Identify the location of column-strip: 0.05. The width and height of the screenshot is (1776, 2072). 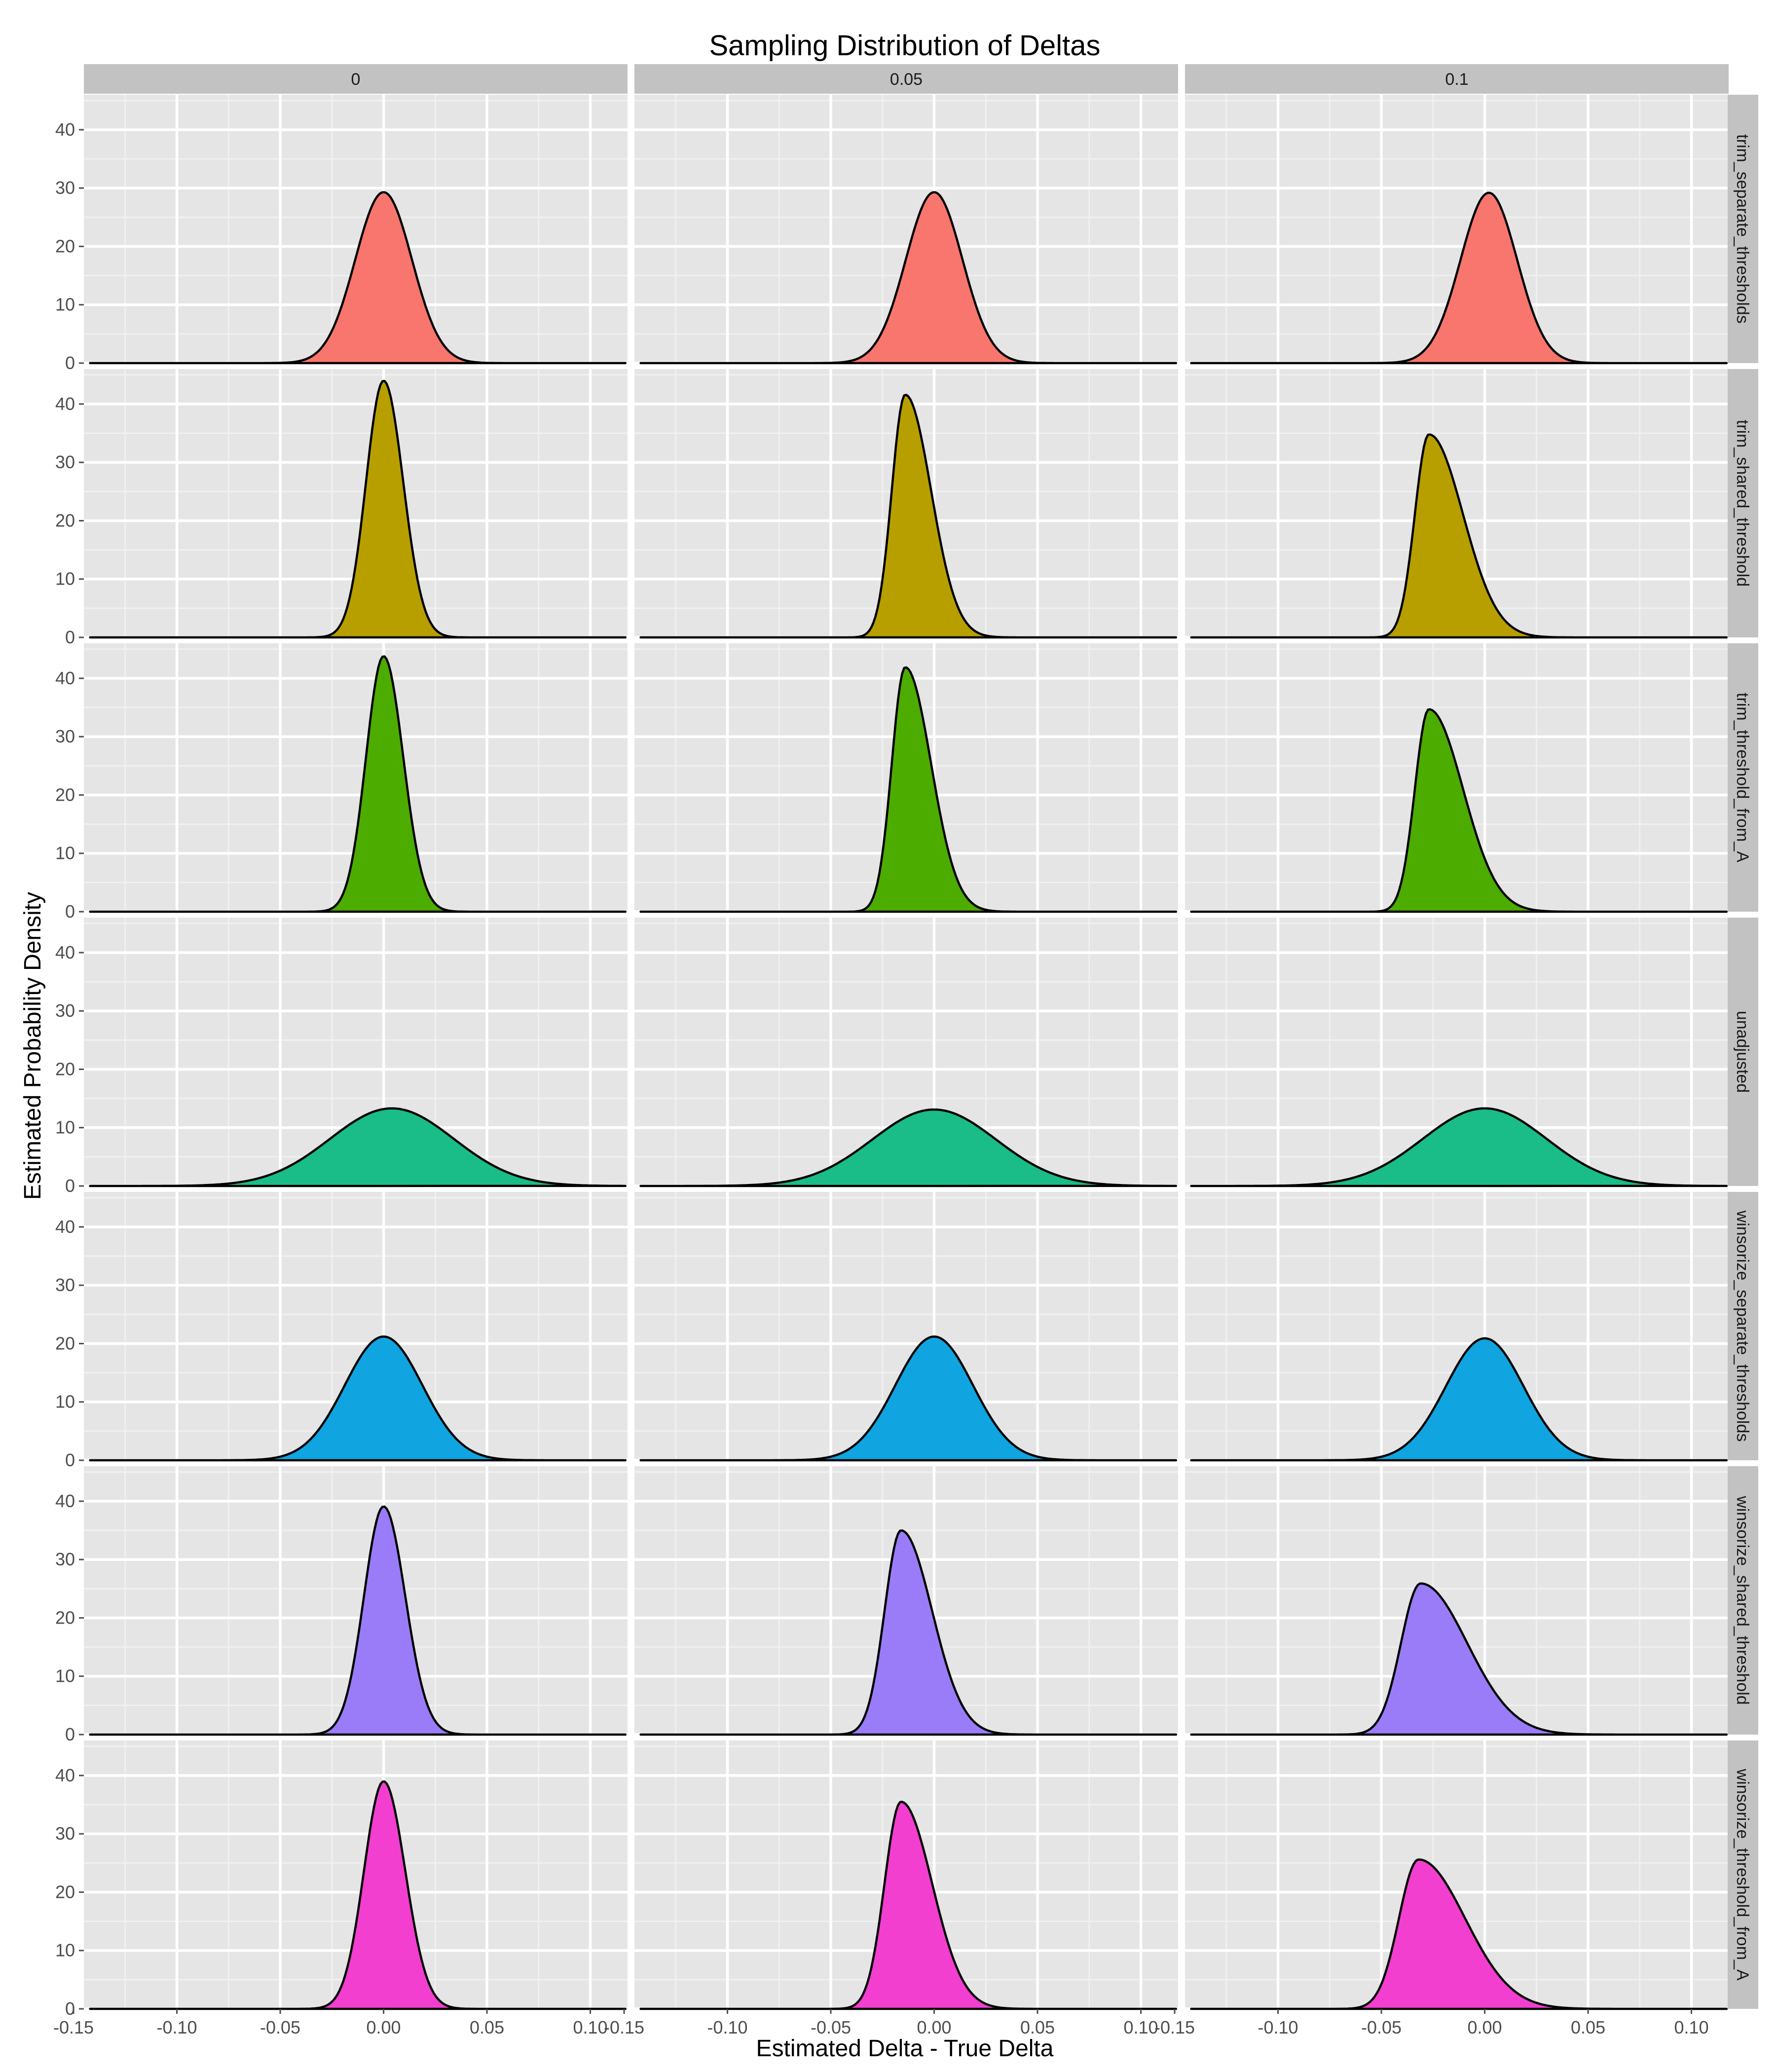
(906, 79).